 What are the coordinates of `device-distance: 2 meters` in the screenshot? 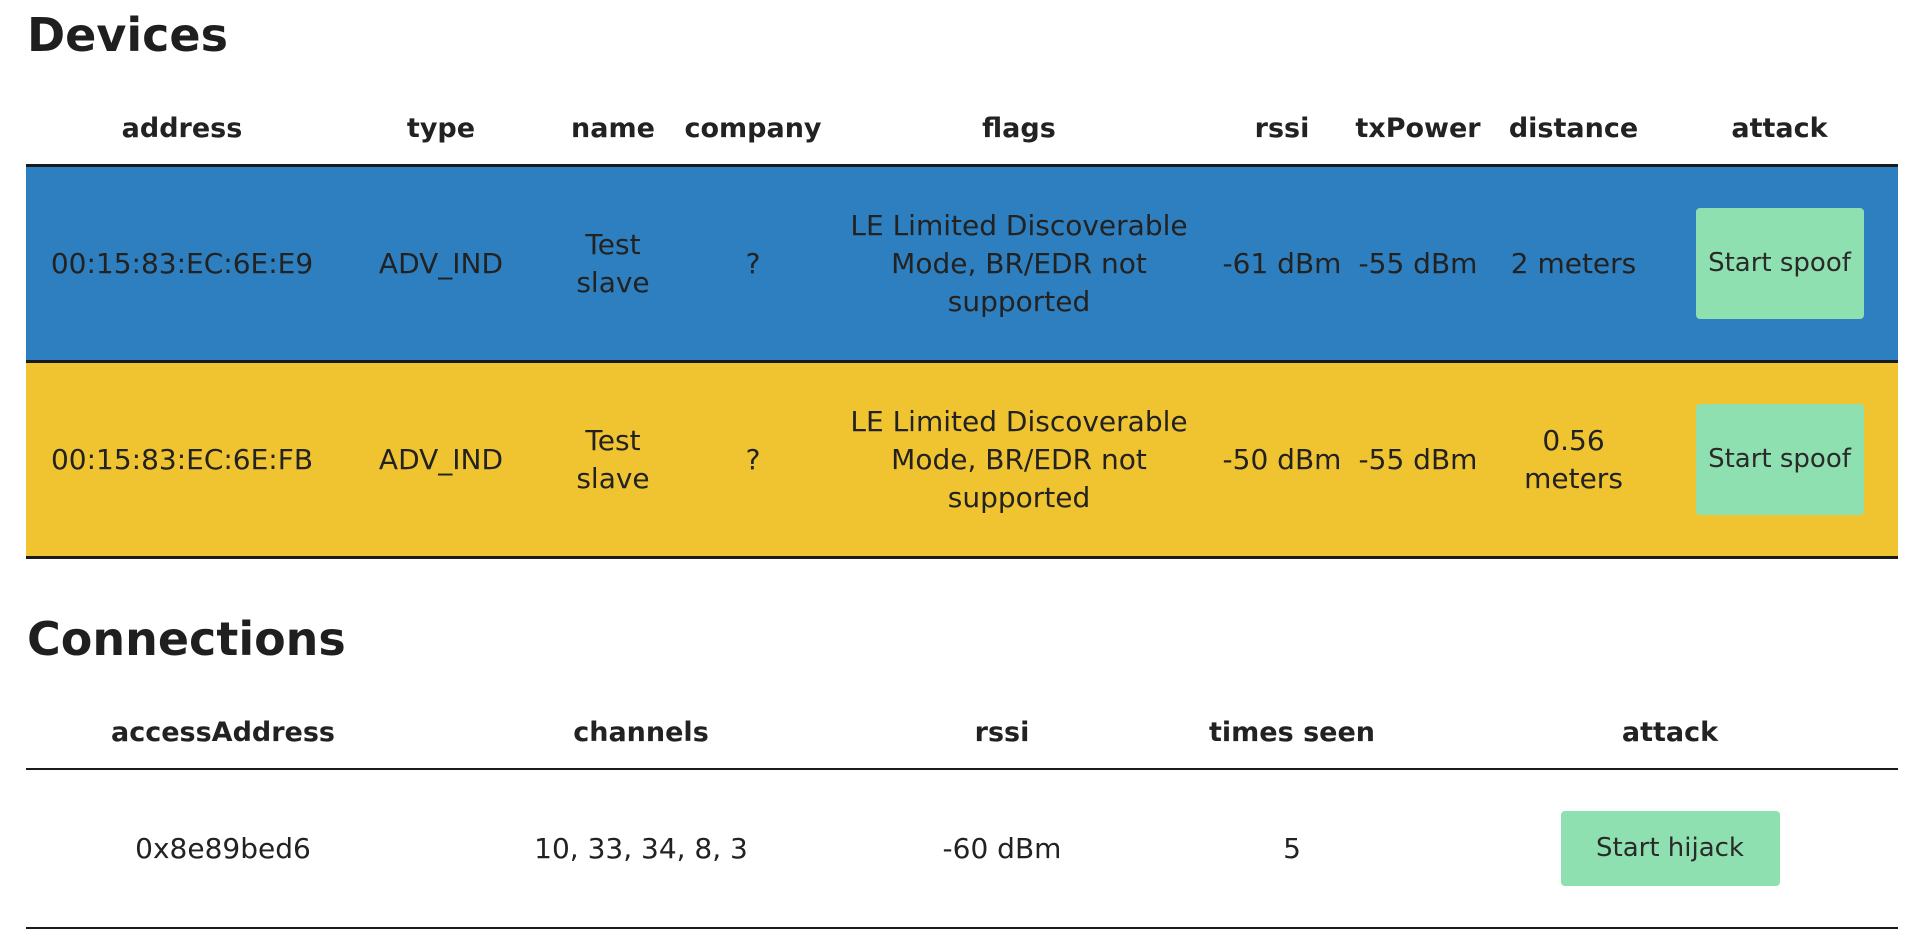 It's located at (1573, 263).